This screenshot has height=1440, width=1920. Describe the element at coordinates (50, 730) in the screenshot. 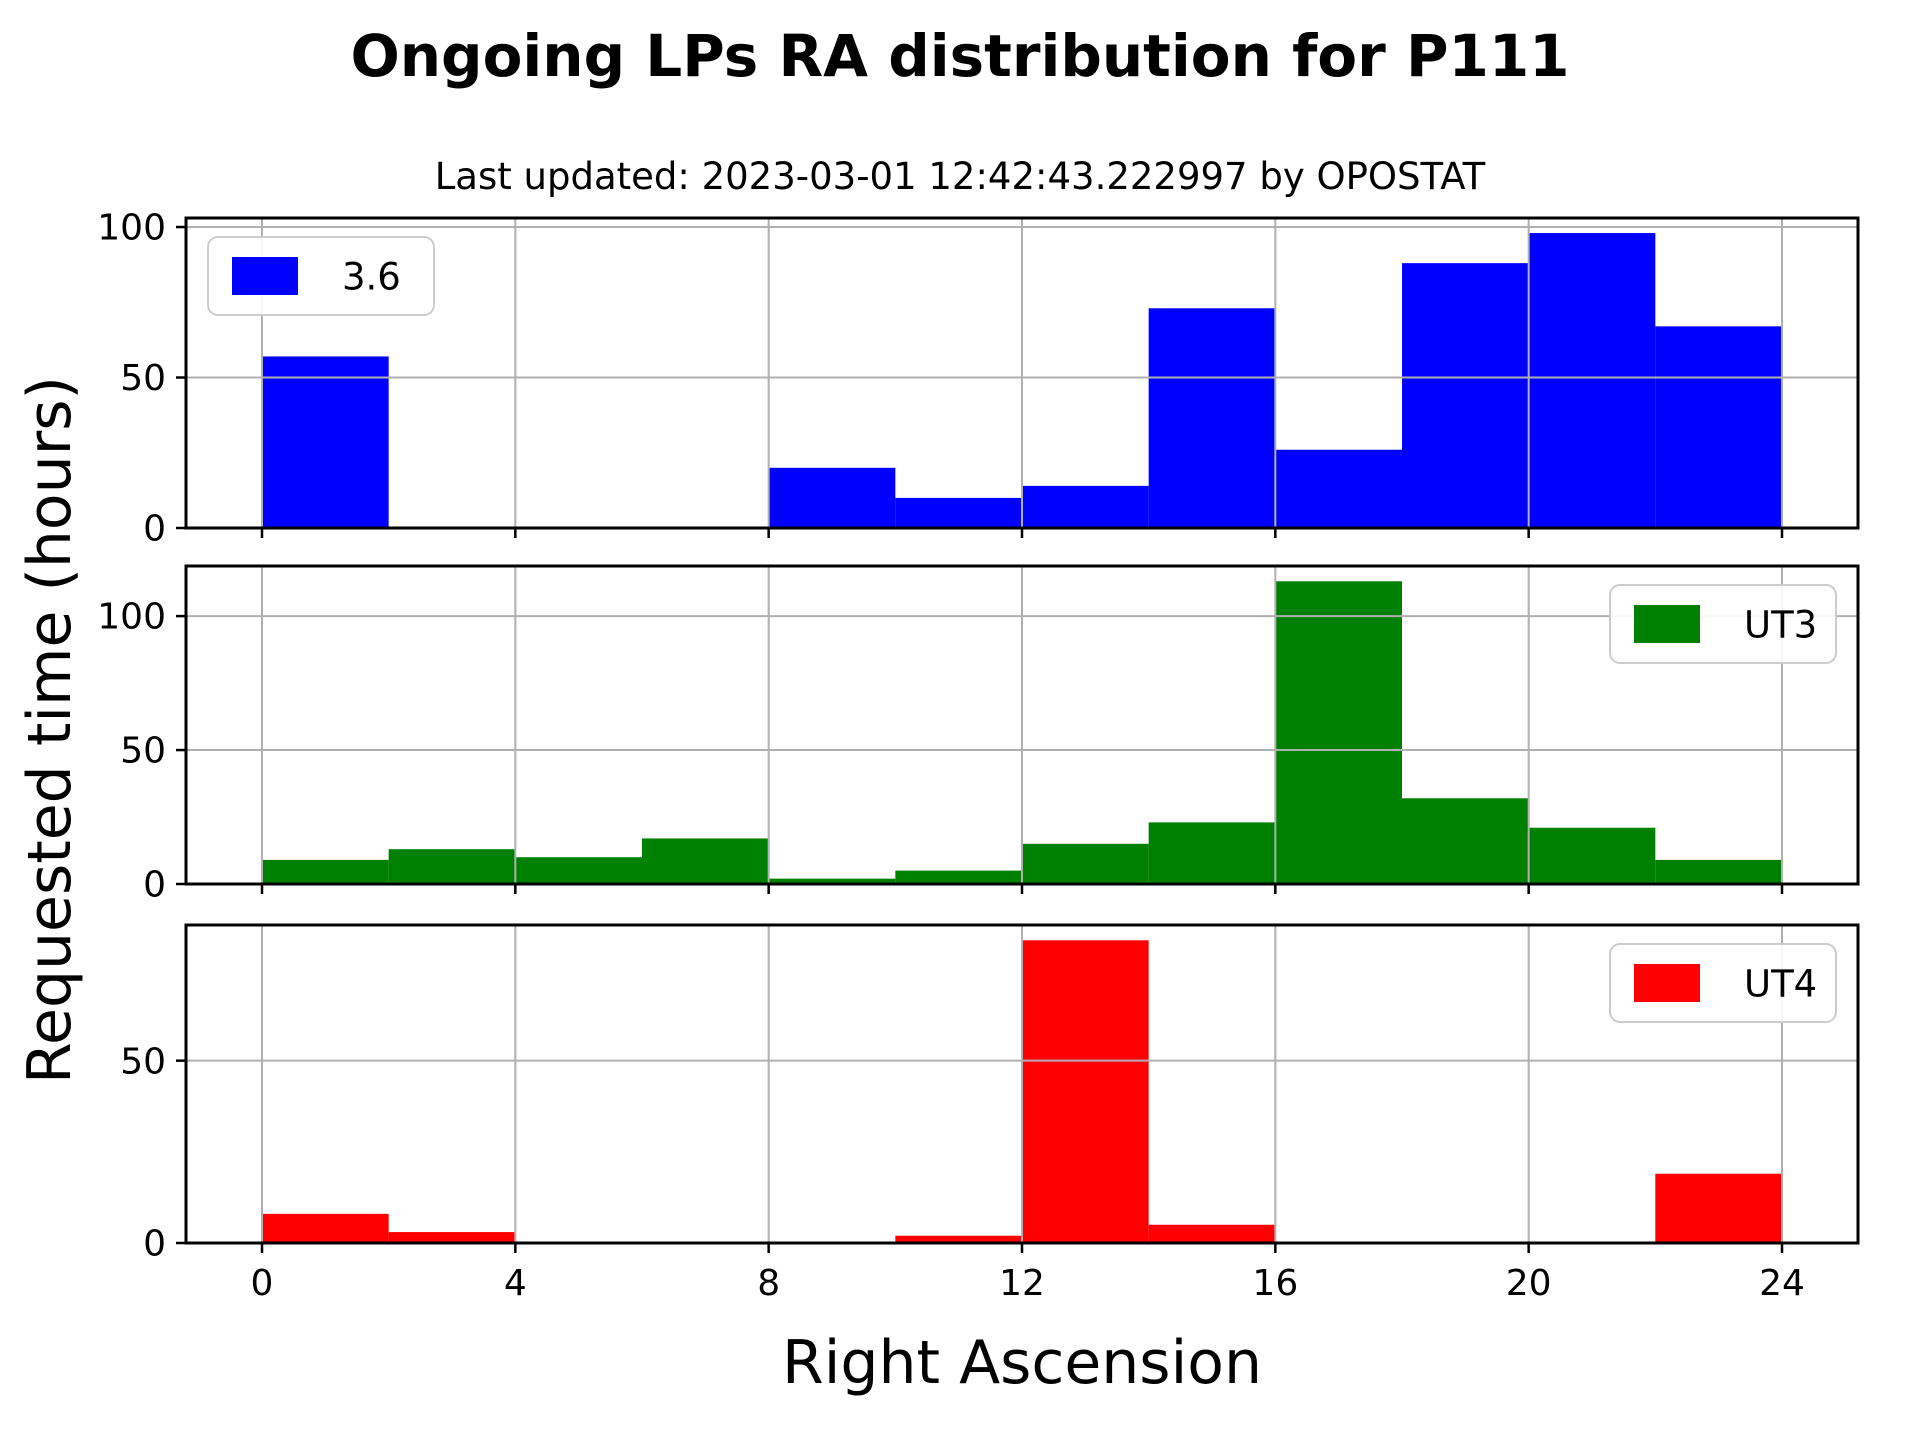

I see `y-axis-label: Requested time (hours)` at that location.